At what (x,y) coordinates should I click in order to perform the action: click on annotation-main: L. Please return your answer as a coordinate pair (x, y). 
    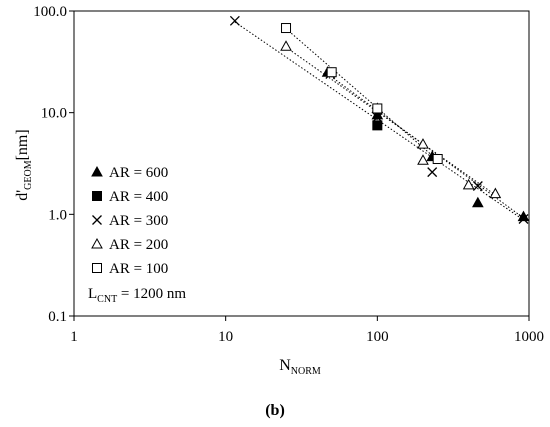
    Looking at the image, I should click on (92, 294).